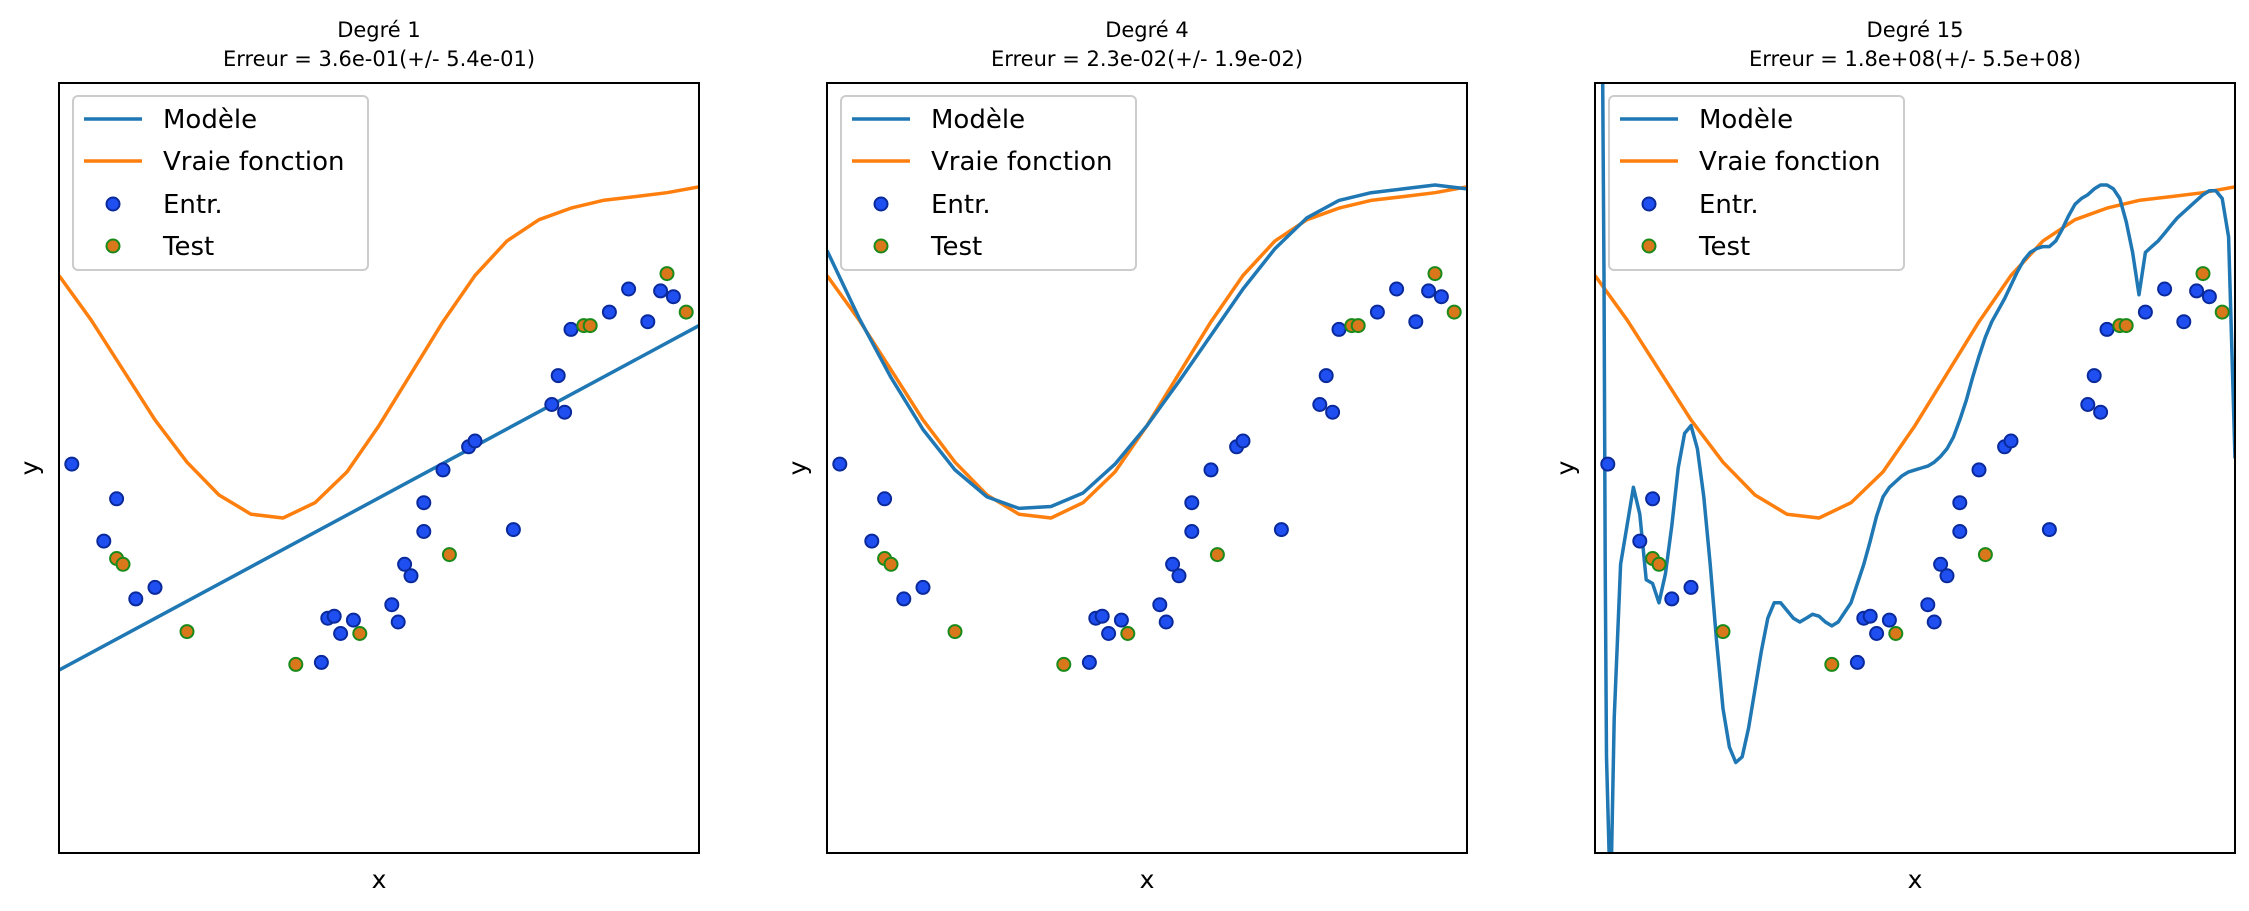 The height and width of the screenshot is (911, 2249). What do you see at coordinates (379, 30) in the screenshot?
I see `chart-title: Degré 1` at bounding box center [379, 30].